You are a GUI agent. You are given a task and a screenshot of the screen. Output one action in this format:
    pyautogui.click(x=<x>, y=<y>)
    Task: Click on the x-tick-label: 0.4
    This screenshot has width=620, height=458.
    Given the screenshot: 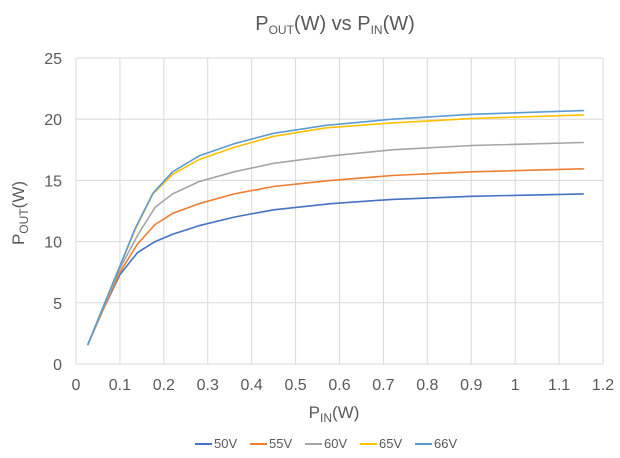 What is the action you would take?
    pyautogui.click(x=252, y=385)
    